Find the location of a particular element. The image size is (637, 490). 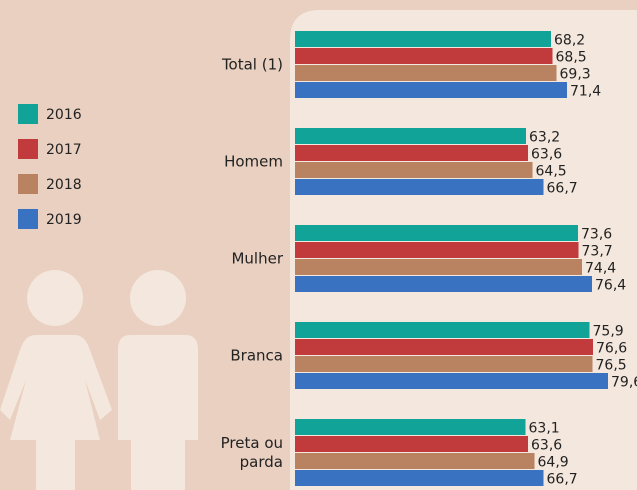

man-body is located at coordinates (158, 412).